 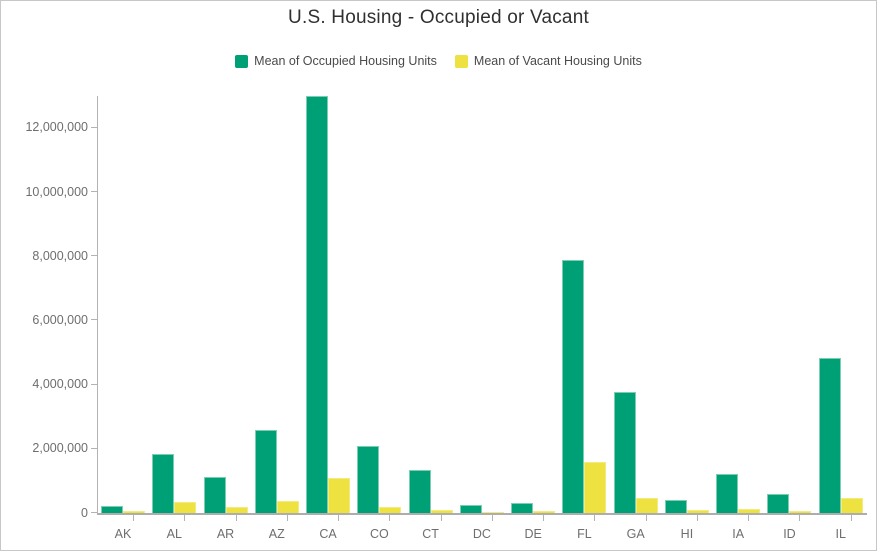 What do you see at coordinates (242, 61) in the screenshot?
I see `occupied-swatch-icon` at bounding box center [242, 61].